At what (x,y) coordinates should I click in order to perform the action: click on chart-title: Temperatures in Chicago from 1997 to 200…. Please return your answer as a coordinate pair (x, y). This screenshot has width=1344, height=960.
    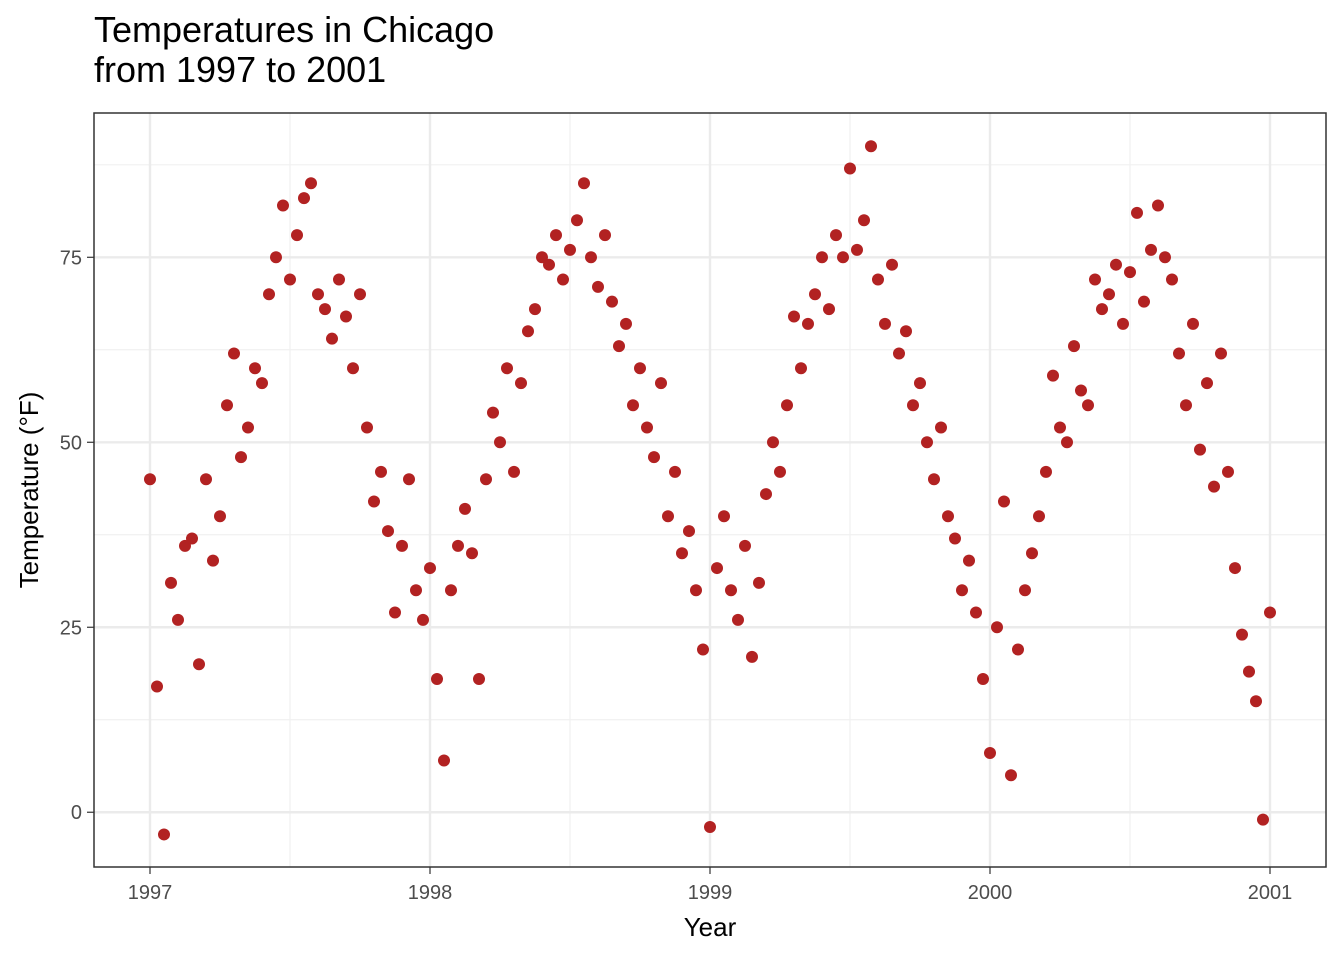
    Looking at the image, I should click on (294, 49).